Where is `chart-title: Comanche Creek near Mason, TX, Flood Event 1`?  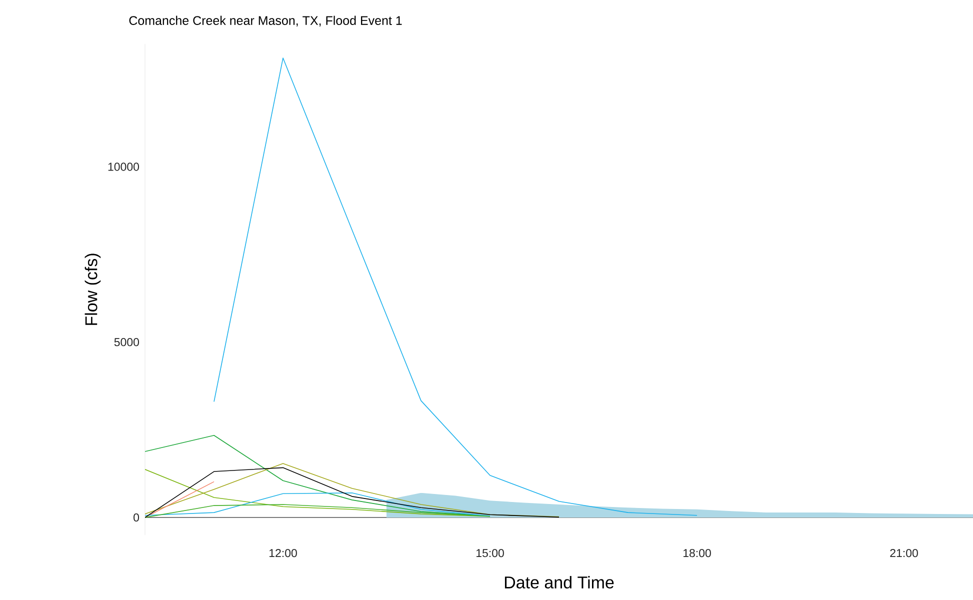 chart-title: Comanche Creek near Mason, TX, Flood Event 1 is located at coordinates (265, 21).